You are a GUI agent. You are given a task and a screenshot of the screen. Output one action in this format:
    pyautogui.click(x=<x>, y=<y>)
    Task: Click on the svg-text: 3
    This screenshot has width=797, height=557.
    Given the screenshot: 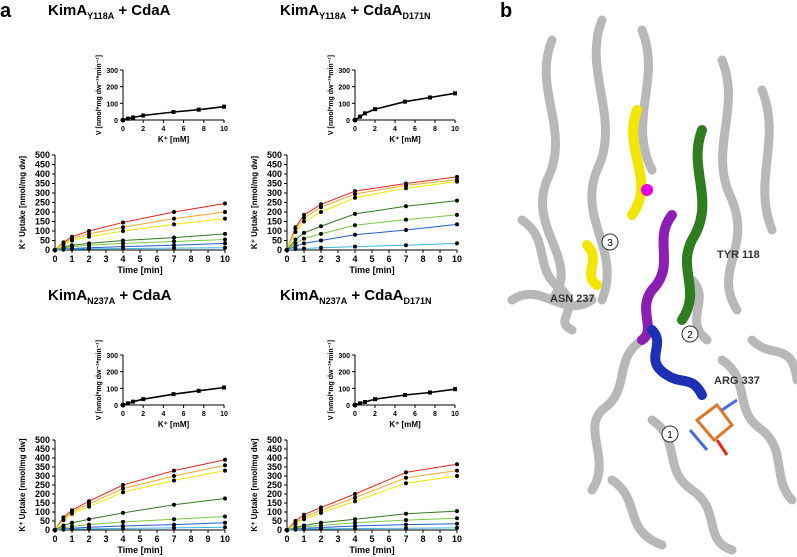 What is the action you would take?
    pyautogui.click(x=610, y=243)
    